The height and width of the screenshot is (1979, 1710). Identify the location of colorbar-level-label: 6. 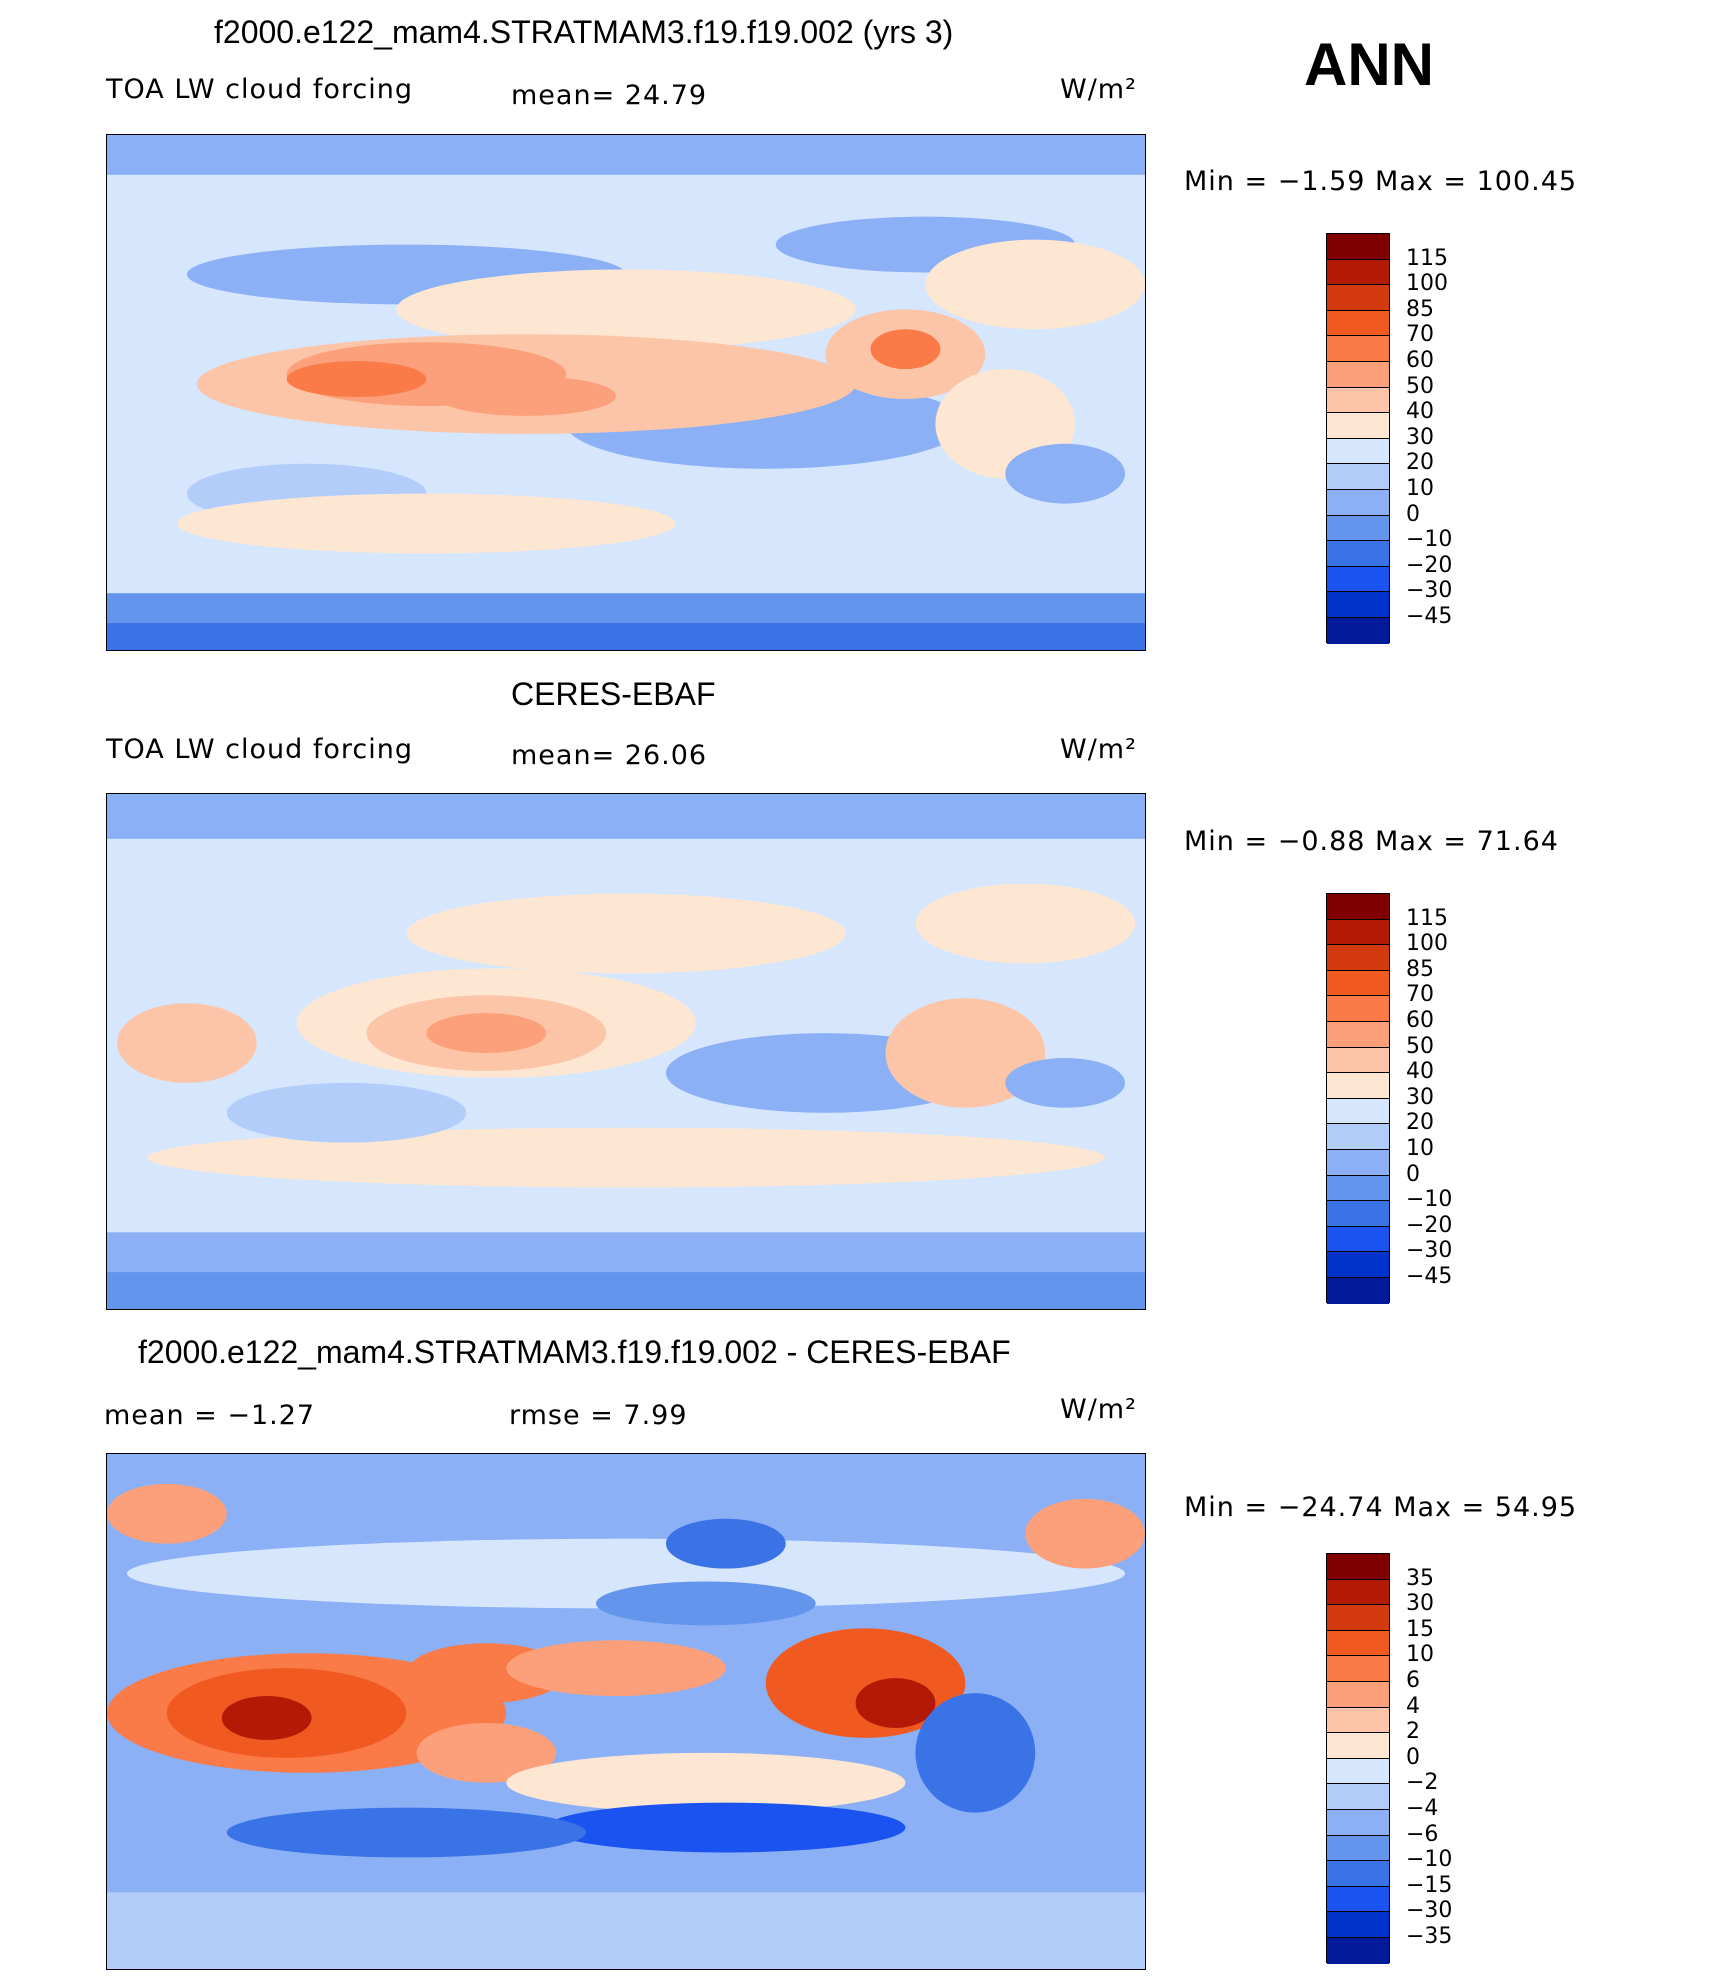
(1413, 1680).